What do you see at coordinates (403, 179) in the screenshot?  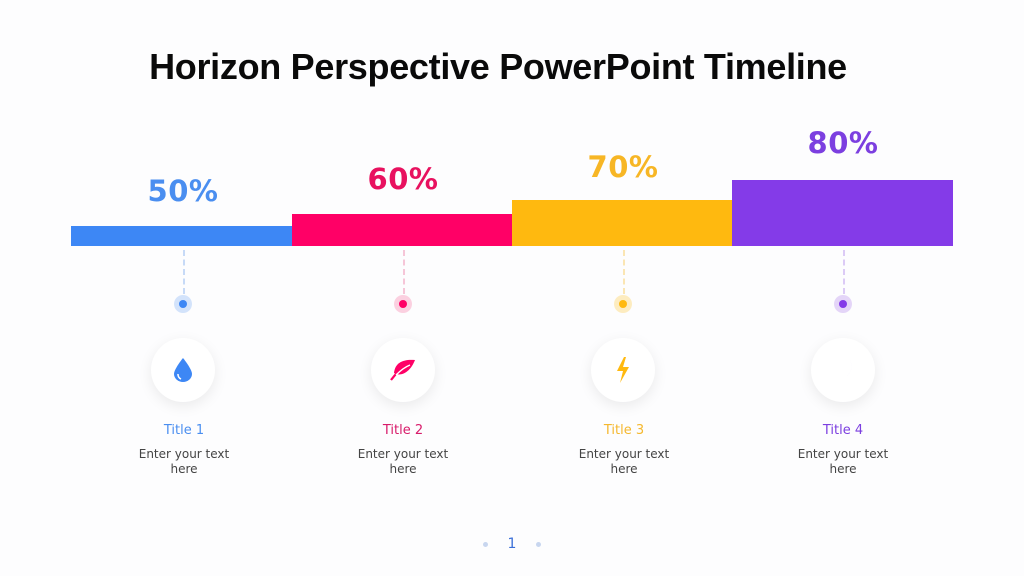 I see `percent-label-2: 60%` at bounding box center [403, 179].